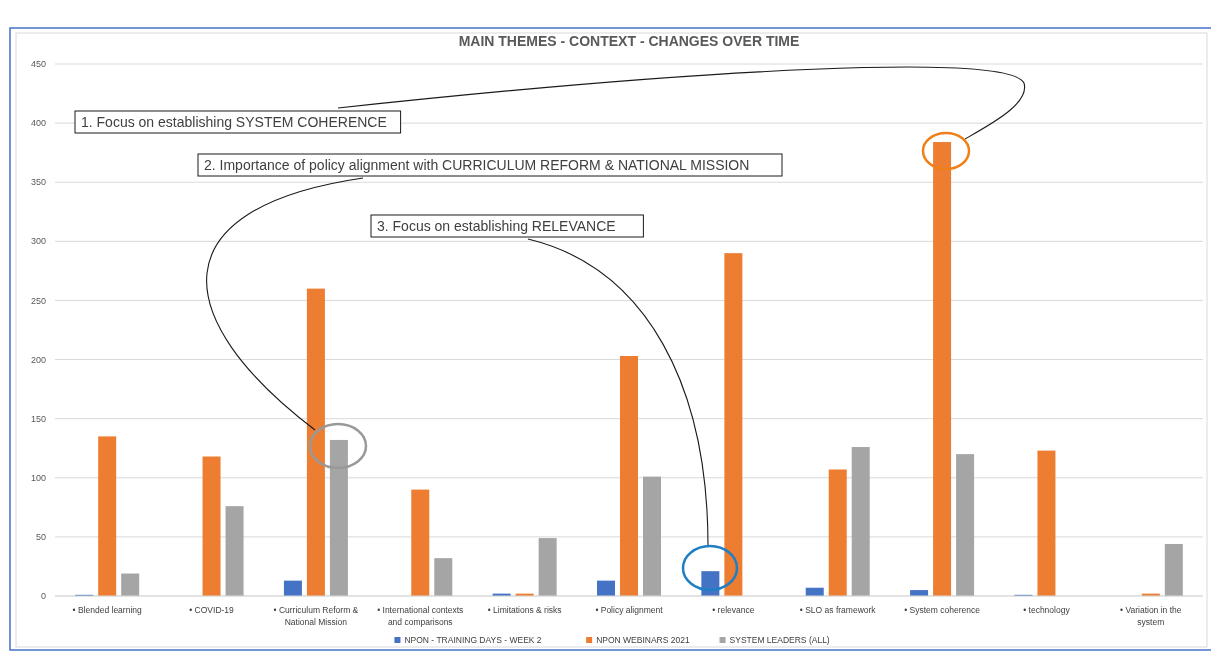  What do you see at coordinates (234, 121) in the screenshot?
I see `annotation: 1. Focus on establishing SYSTEM COHERENCE` at bounding box center [234, 121].